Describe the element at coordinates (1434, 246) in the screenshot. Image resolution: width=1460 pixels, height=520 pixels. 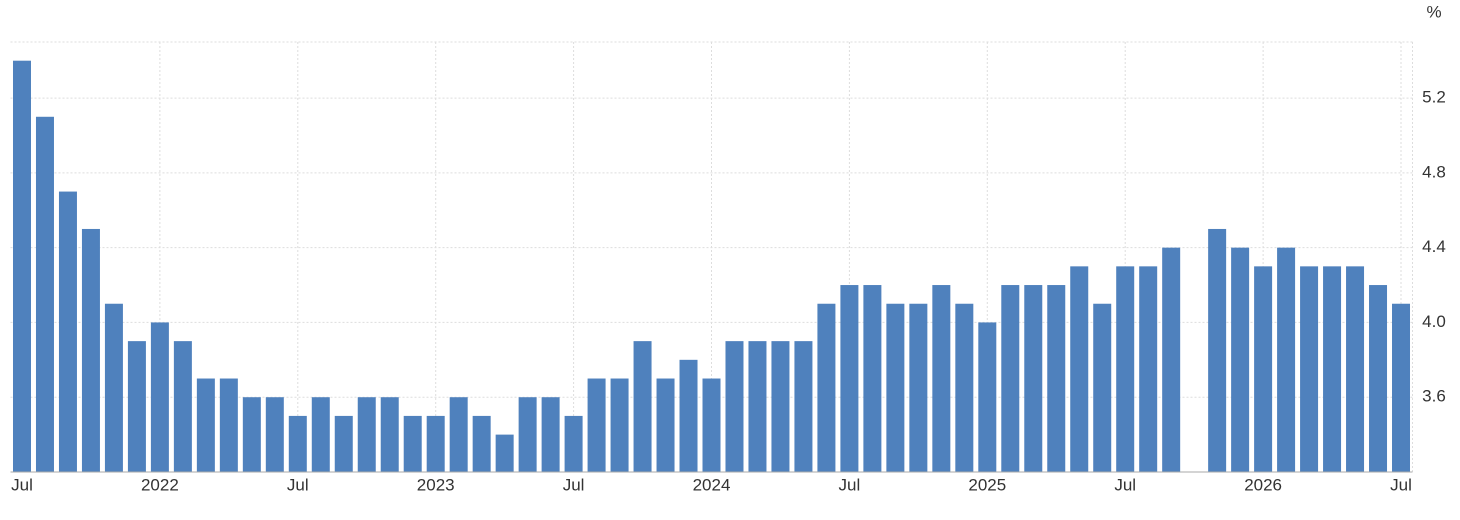
I see `y-tick-label: 4.4` at that location.